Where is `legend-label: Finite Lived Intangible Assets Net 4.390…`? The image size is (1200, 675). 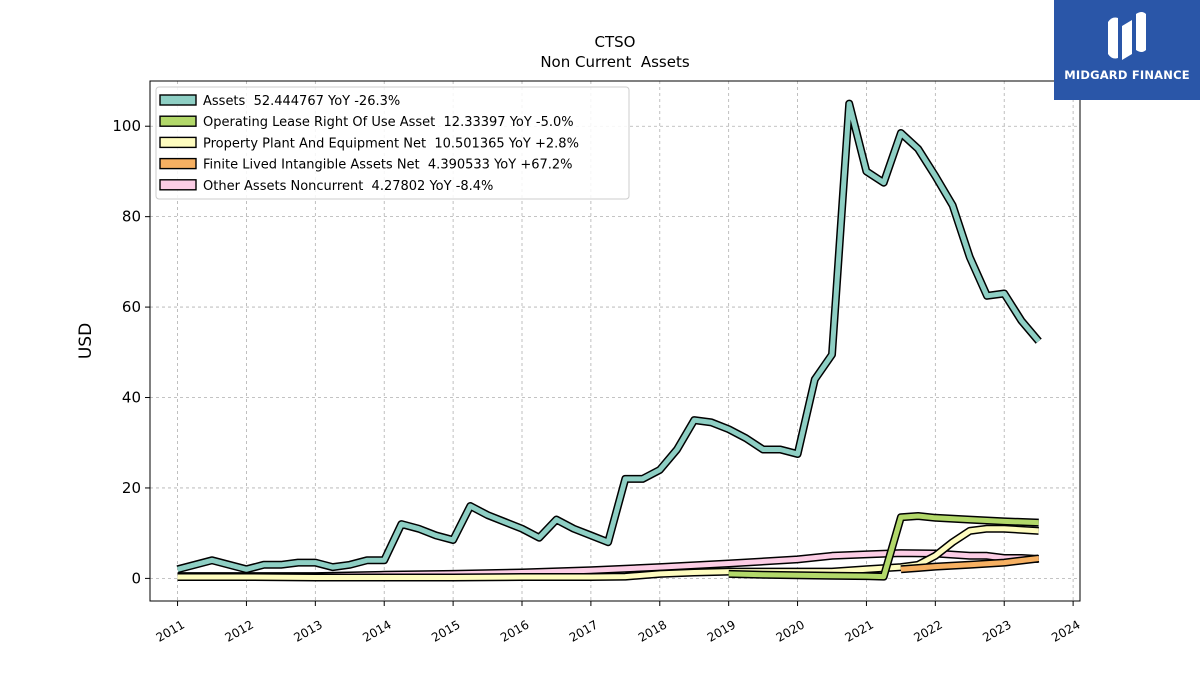 legend-label: Finite Lived Intangible Assets Net 4.390… is located at coordinates (388, 165).